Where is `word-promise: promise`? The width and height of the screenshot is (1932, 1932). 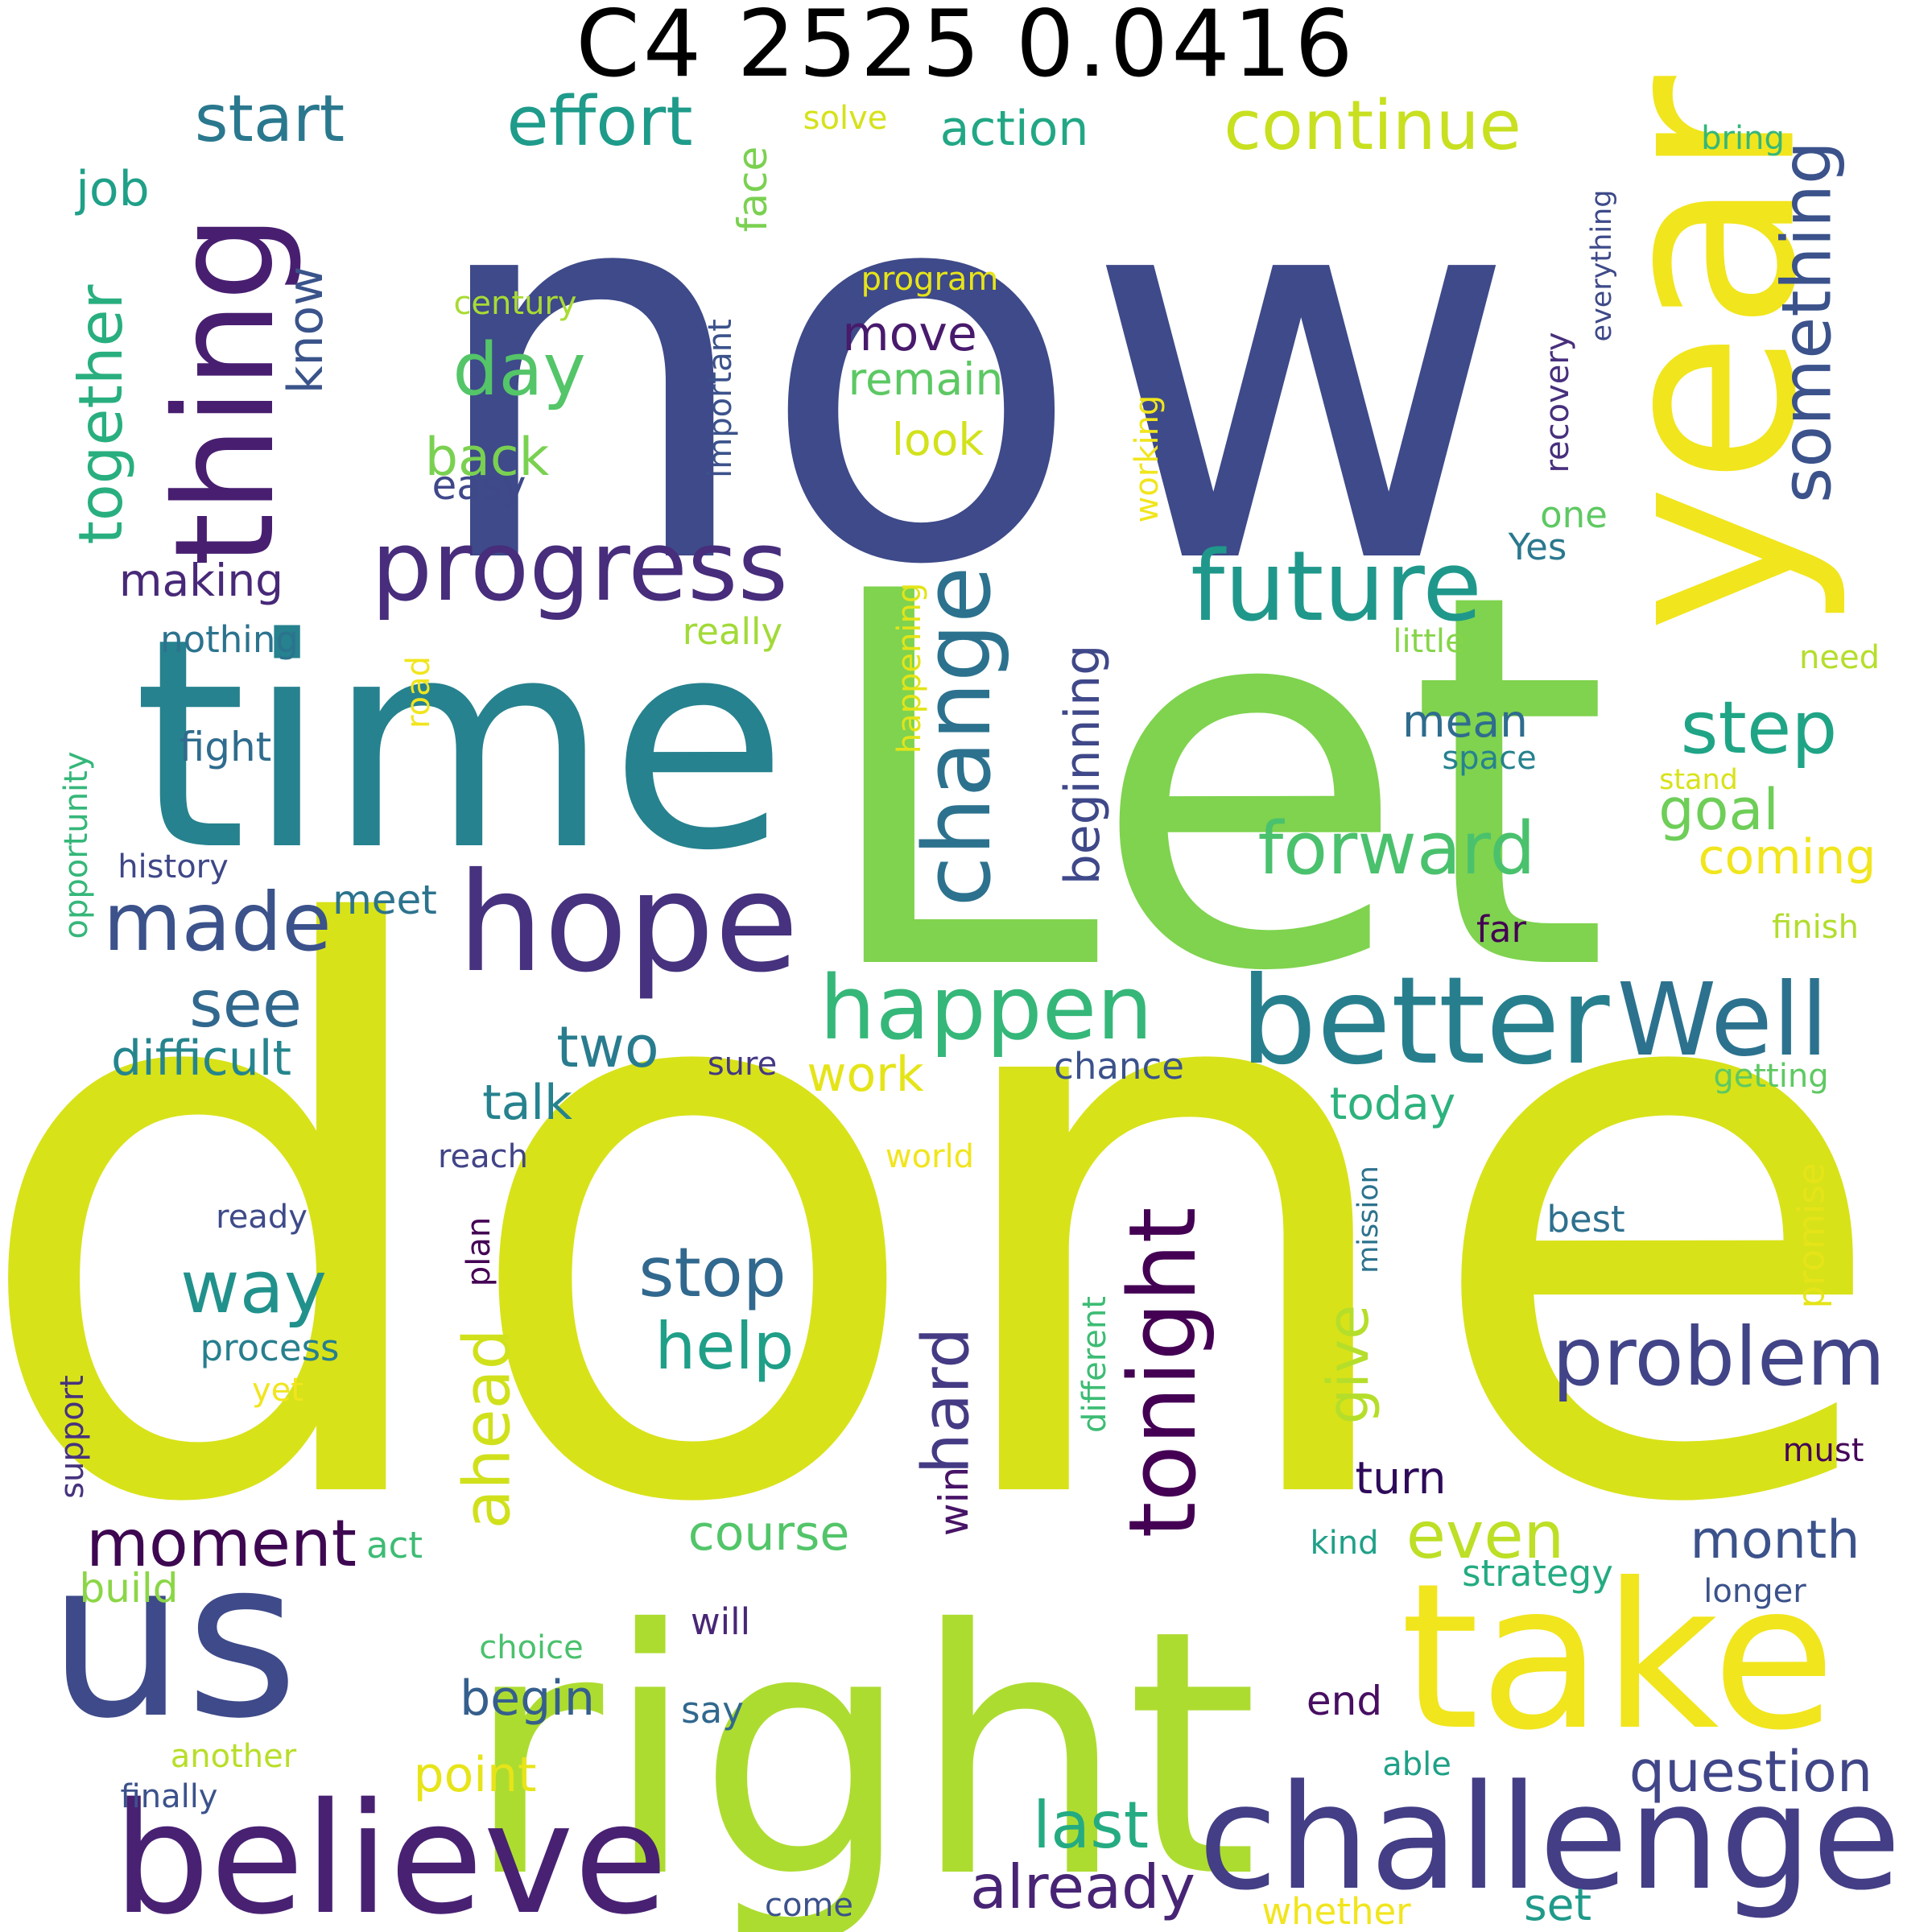
word-promise: promise is located at coordinates (1811, 1235).